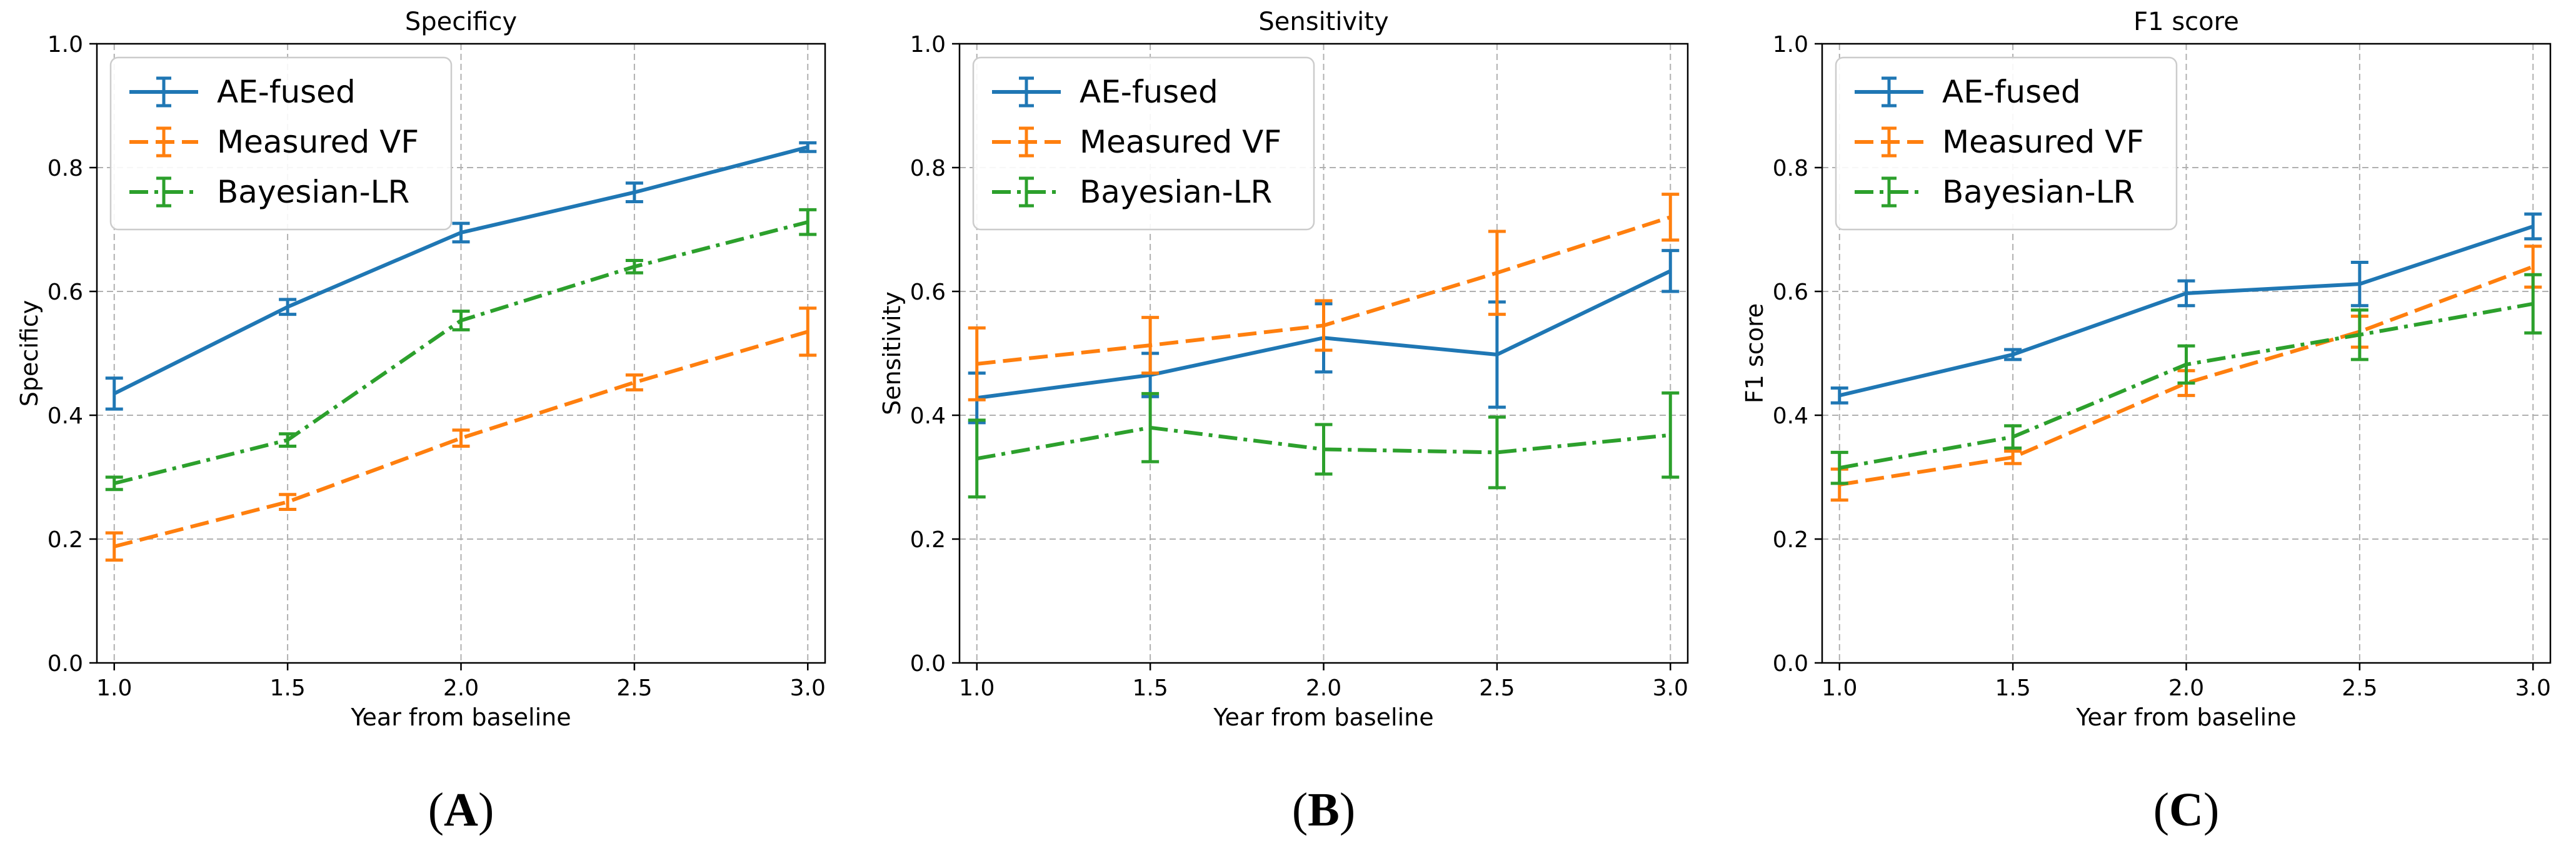 Image resolution: width=2576 pixels, height=843 pixels. Describe the element at coordinates (1839, 688) in the screenshot. I see `x-tick-label: 1.0` at that location.